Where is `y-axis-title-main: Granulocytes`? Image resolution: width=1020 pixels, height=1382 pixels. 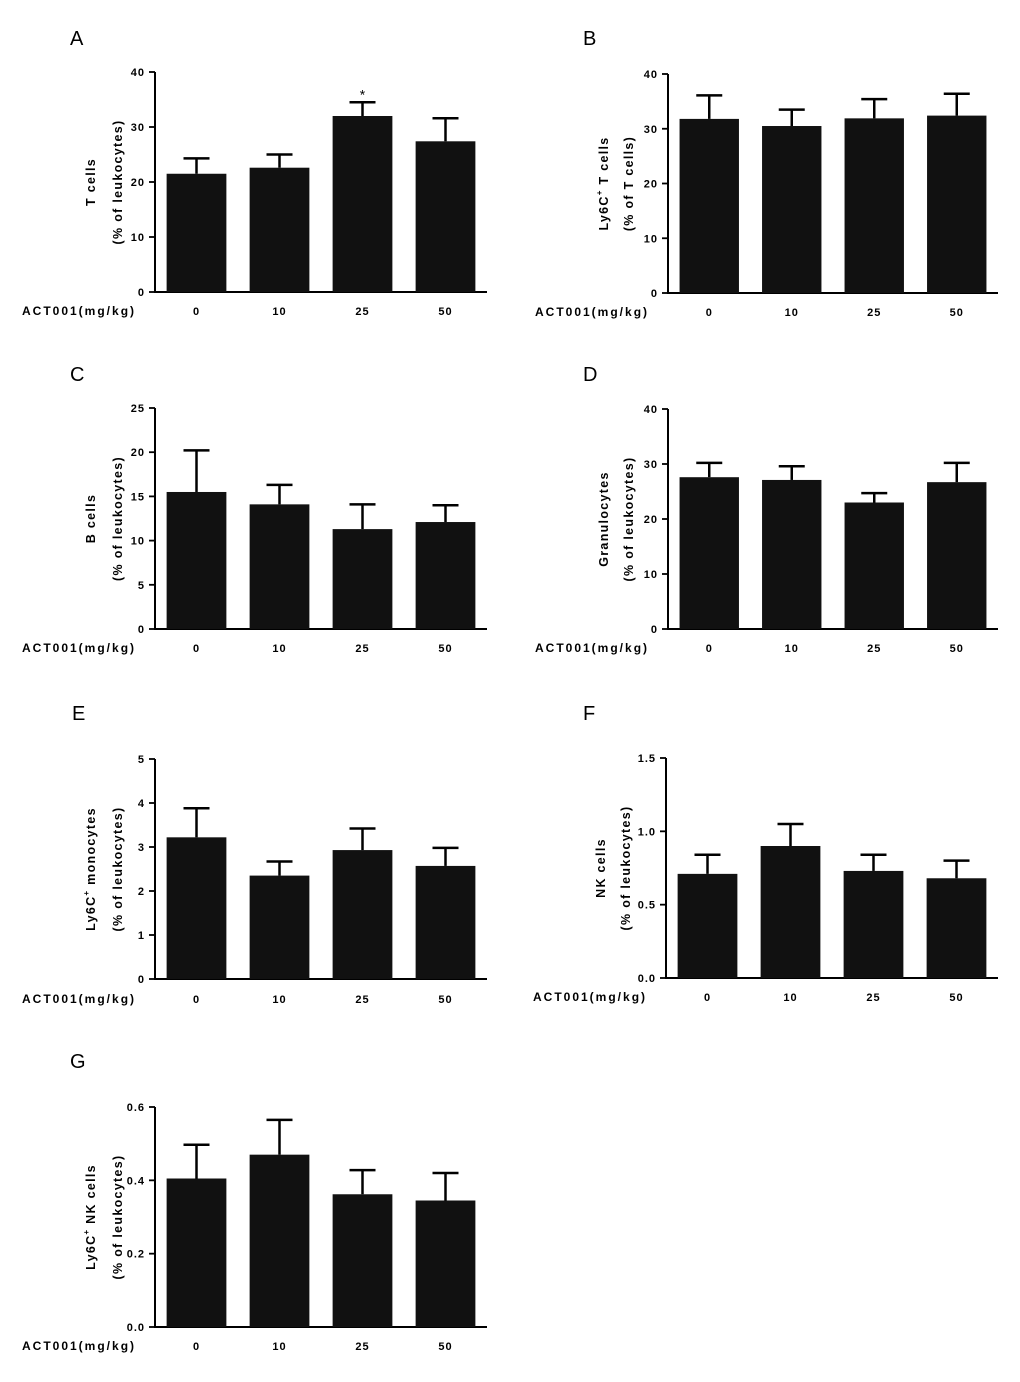 y-axis-title-main: Granulocytes is located at coordinates (604, 519).